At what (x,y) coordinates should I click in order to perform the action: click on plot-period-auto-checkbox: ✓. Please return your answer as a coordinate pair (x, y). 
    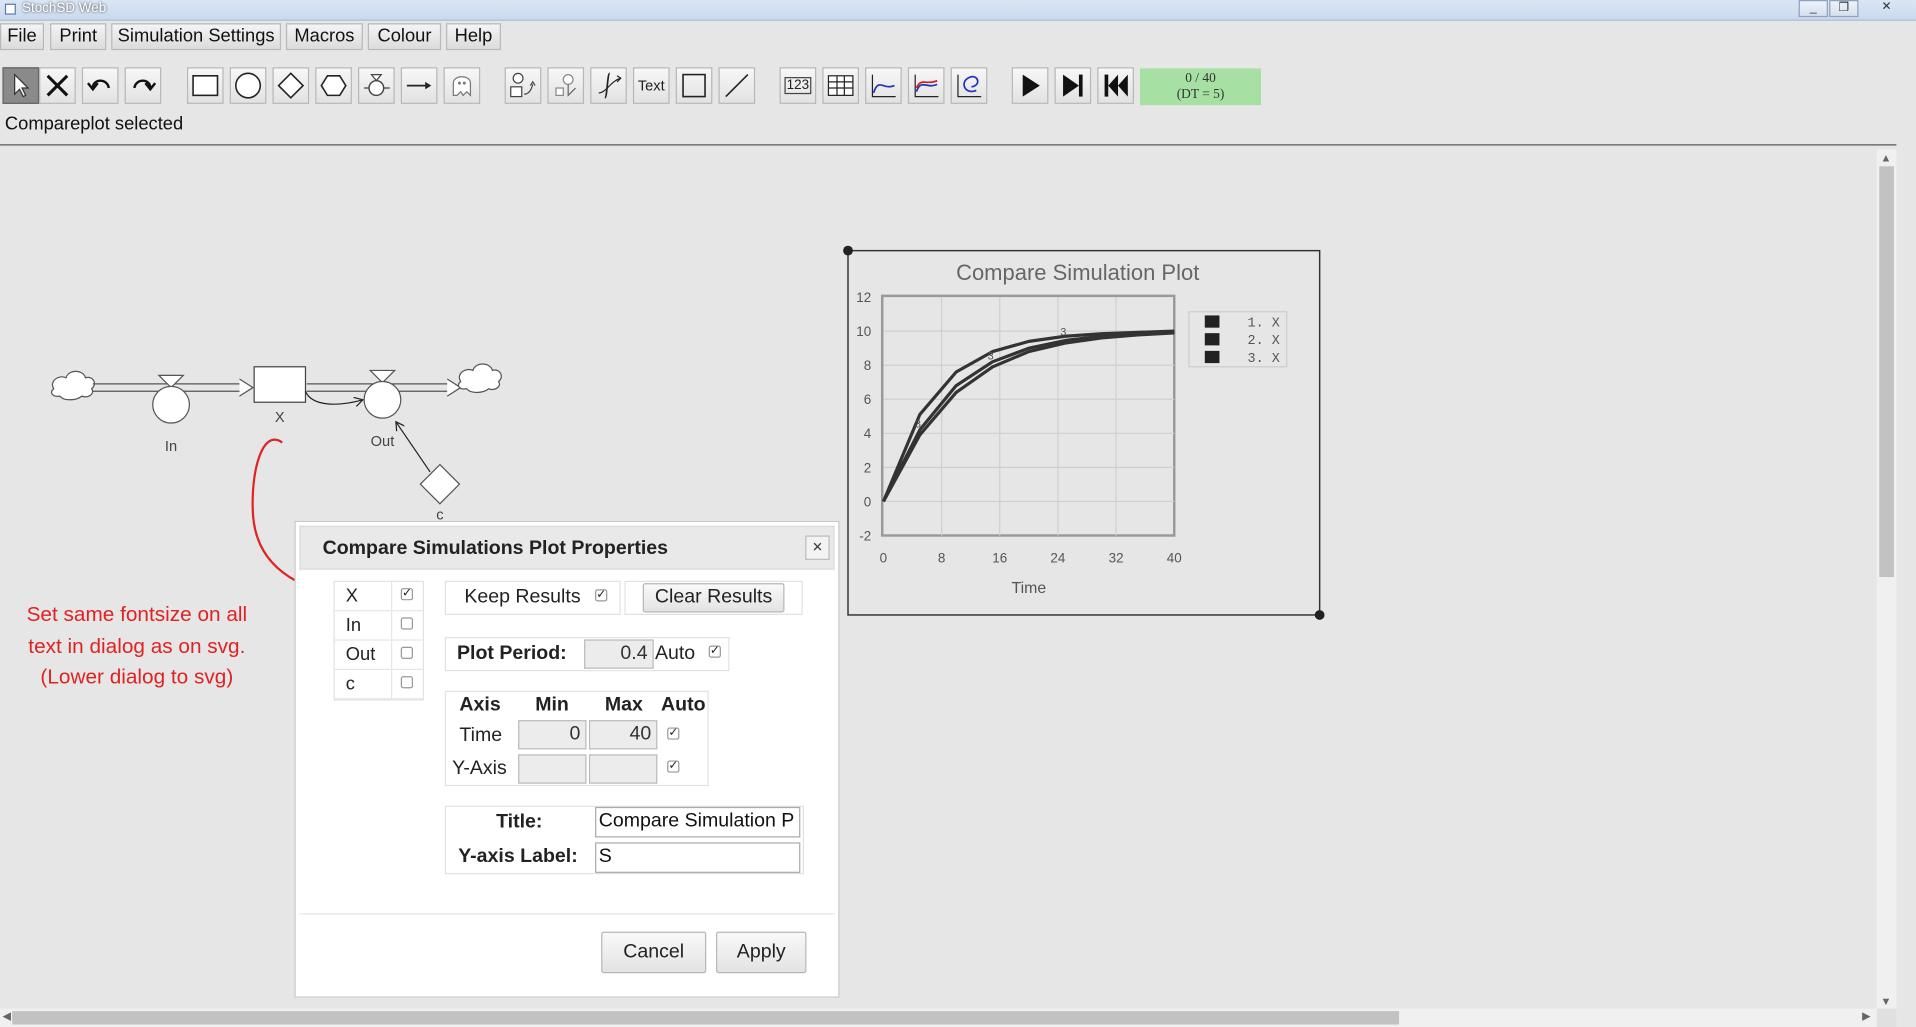
    Looking at the image, I should click on (714, 651).